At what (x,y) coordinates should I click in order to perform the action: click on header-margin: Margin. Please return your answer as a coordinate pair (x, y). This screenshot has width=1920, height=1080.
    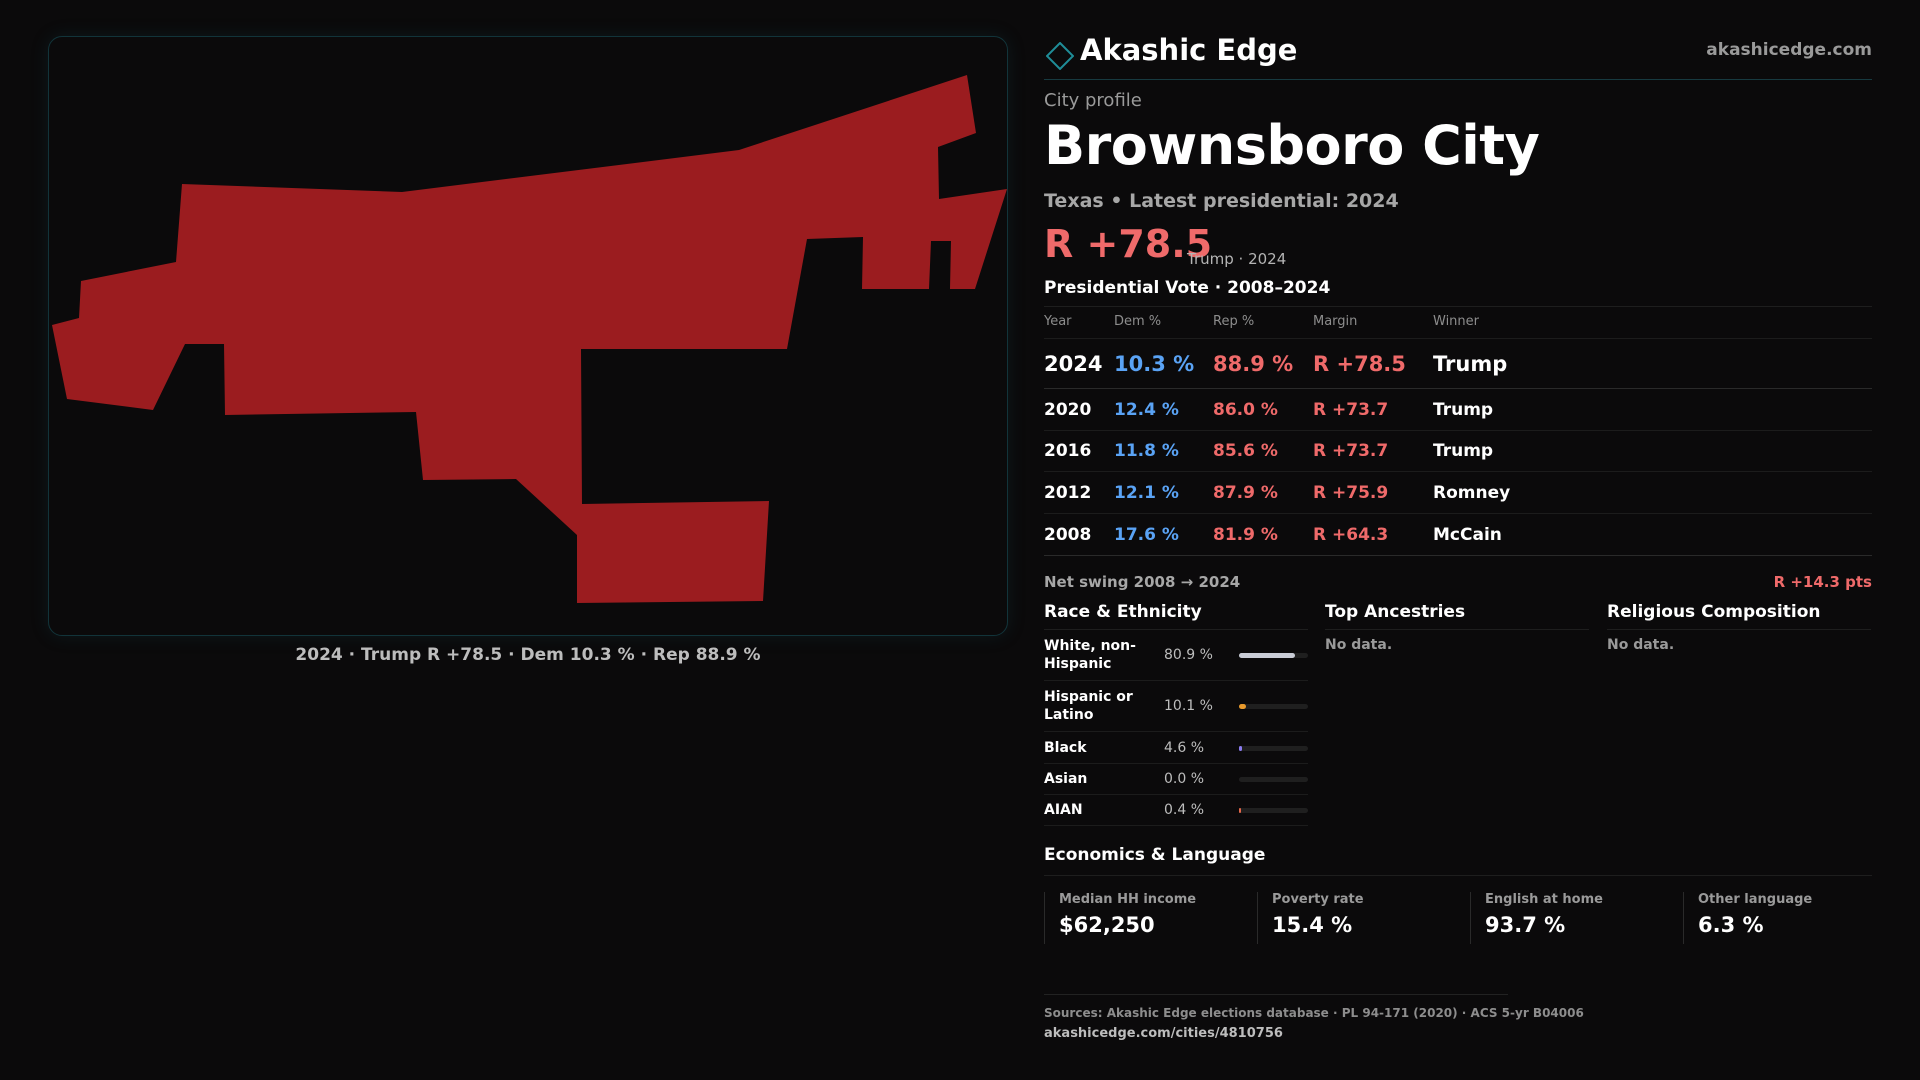
    Looking at the image, I should click on (1335, 321).